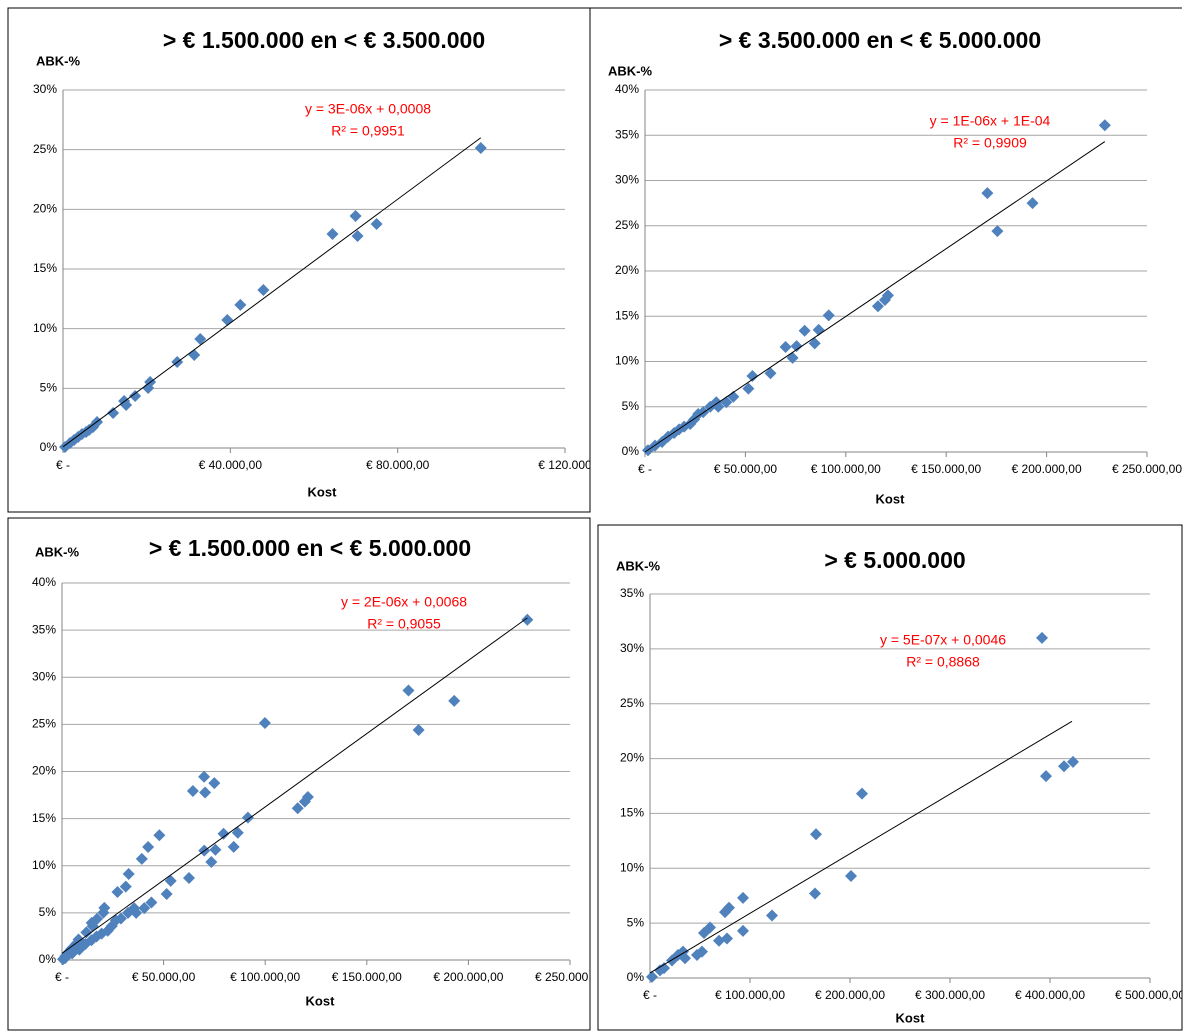 This screenshot has width=1188, height=1035. I want to click on chart-title: > € 3.500.000 en < € 5.000.000, so click(880, 40).